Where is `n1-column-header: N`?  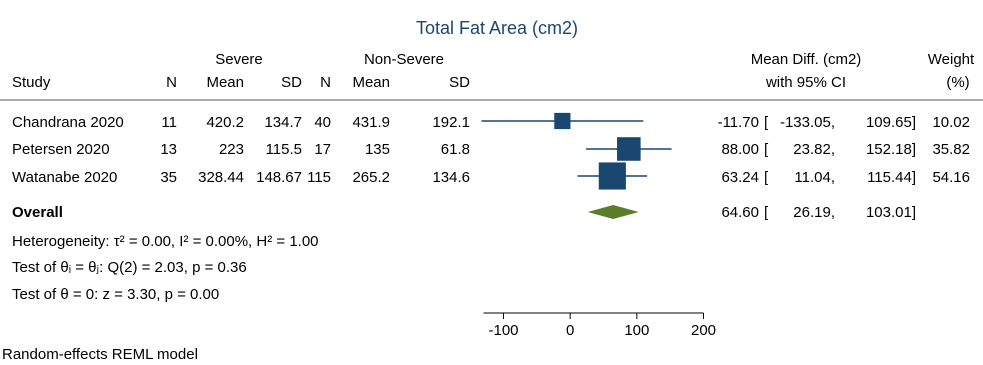 n1-column-header: N is located at coordinates (171, 82).